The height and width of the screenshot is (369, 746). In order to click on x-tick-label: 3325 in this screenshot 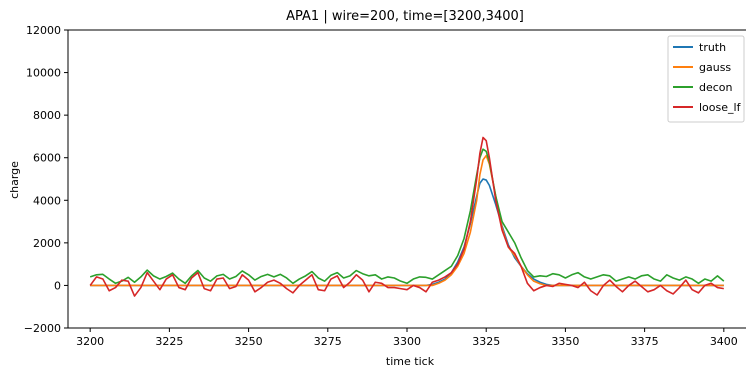, I will do `click(486, 341)`.